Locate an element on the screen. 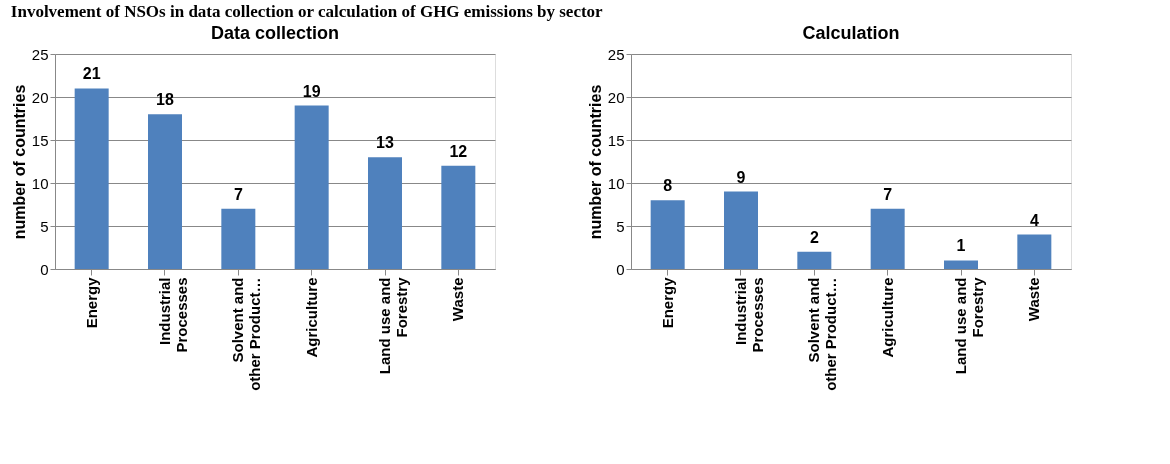 The height and width of the screenshot is (464, 1170). data-label: 18 is located at coordinates (165, 100).